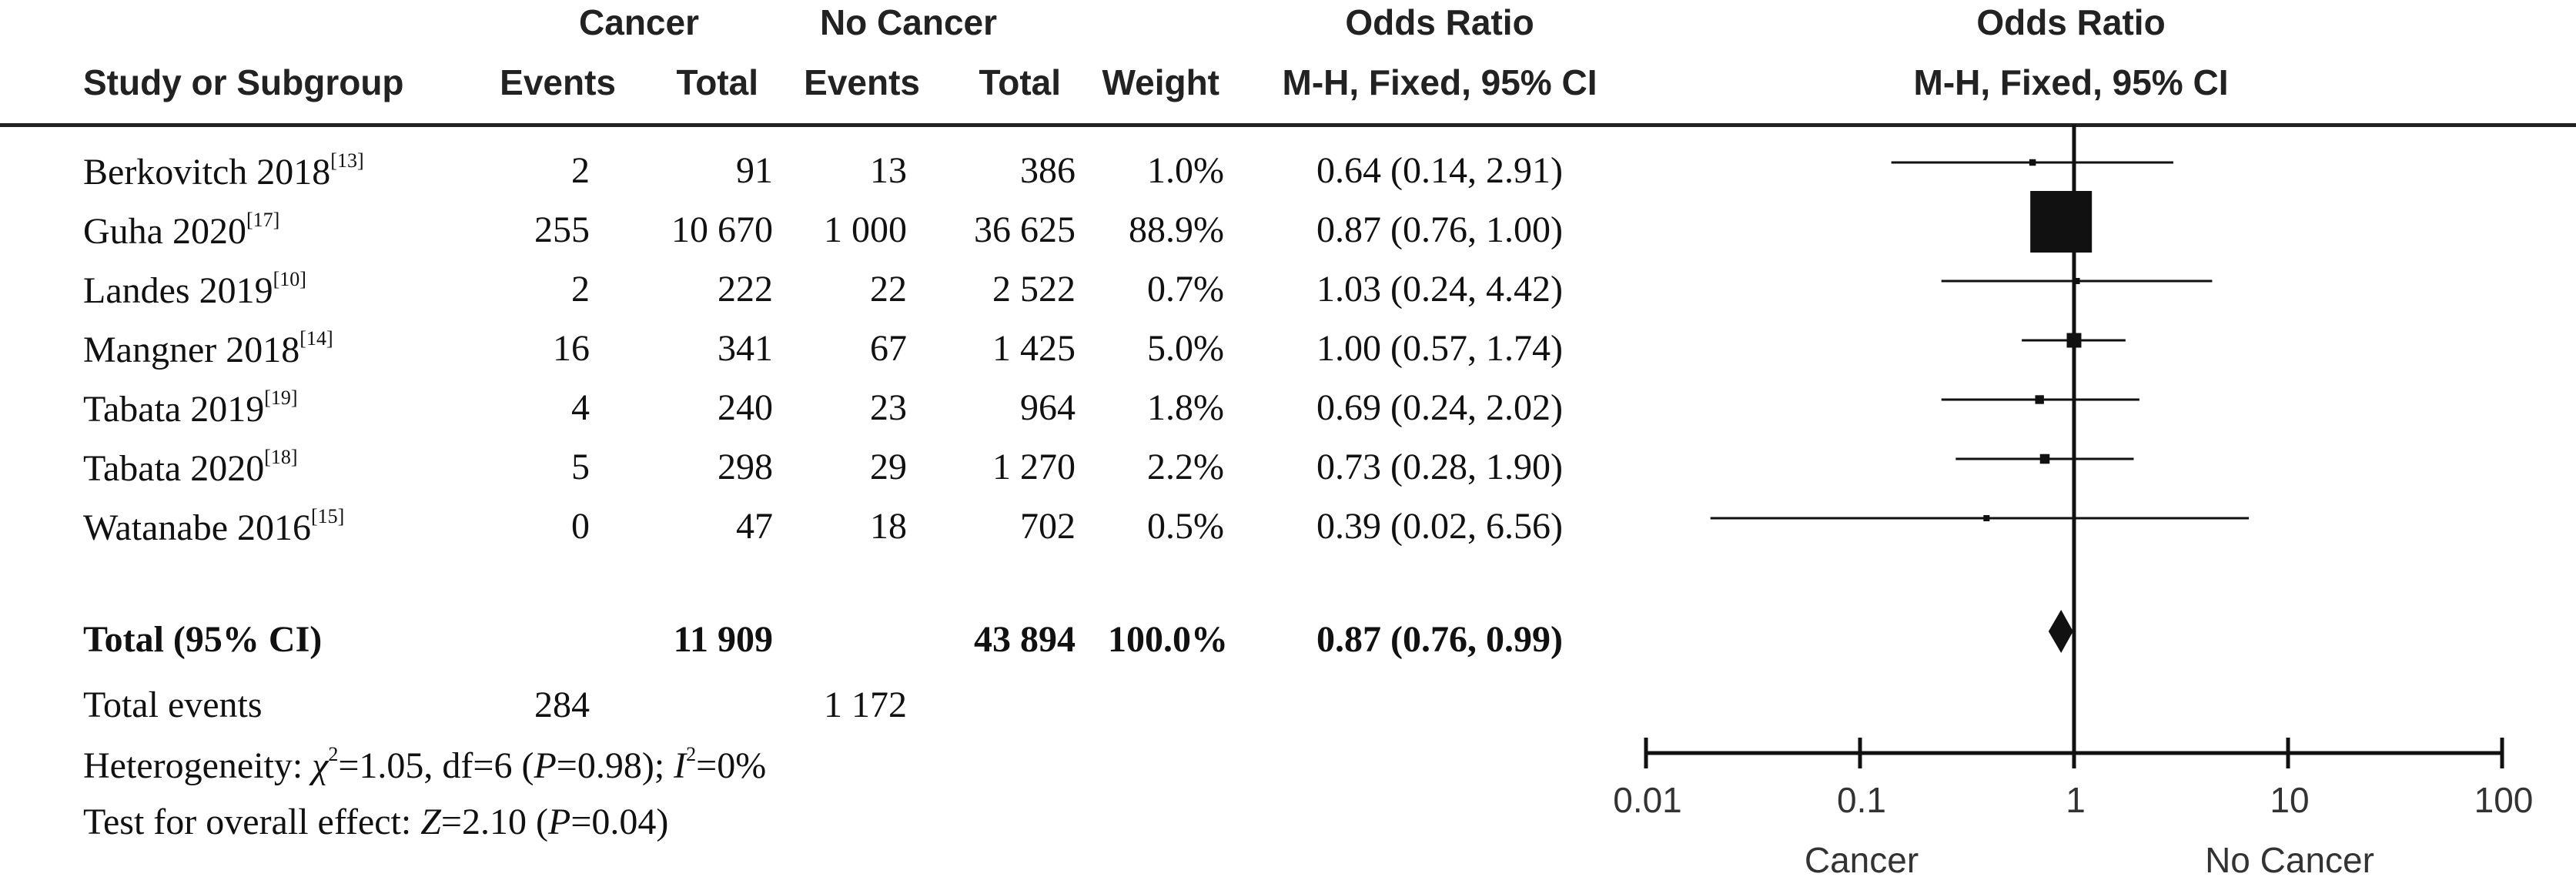  I want to click on favours-no-cancer-label: No Cancer, so click(2289, 860).